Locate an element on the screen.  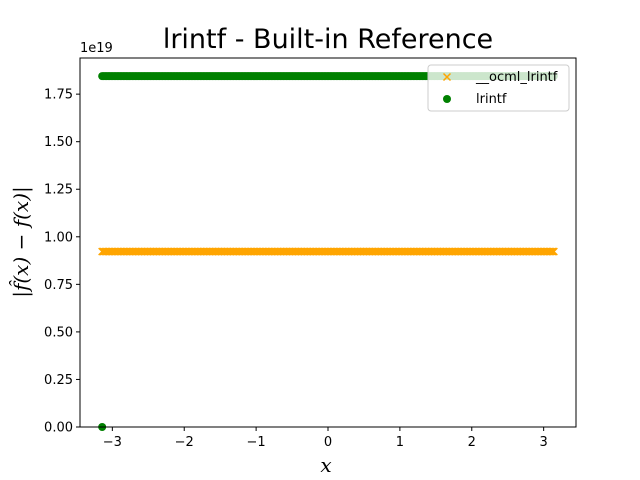
x-tick-label: 2 is located at coordinates (472, 442).